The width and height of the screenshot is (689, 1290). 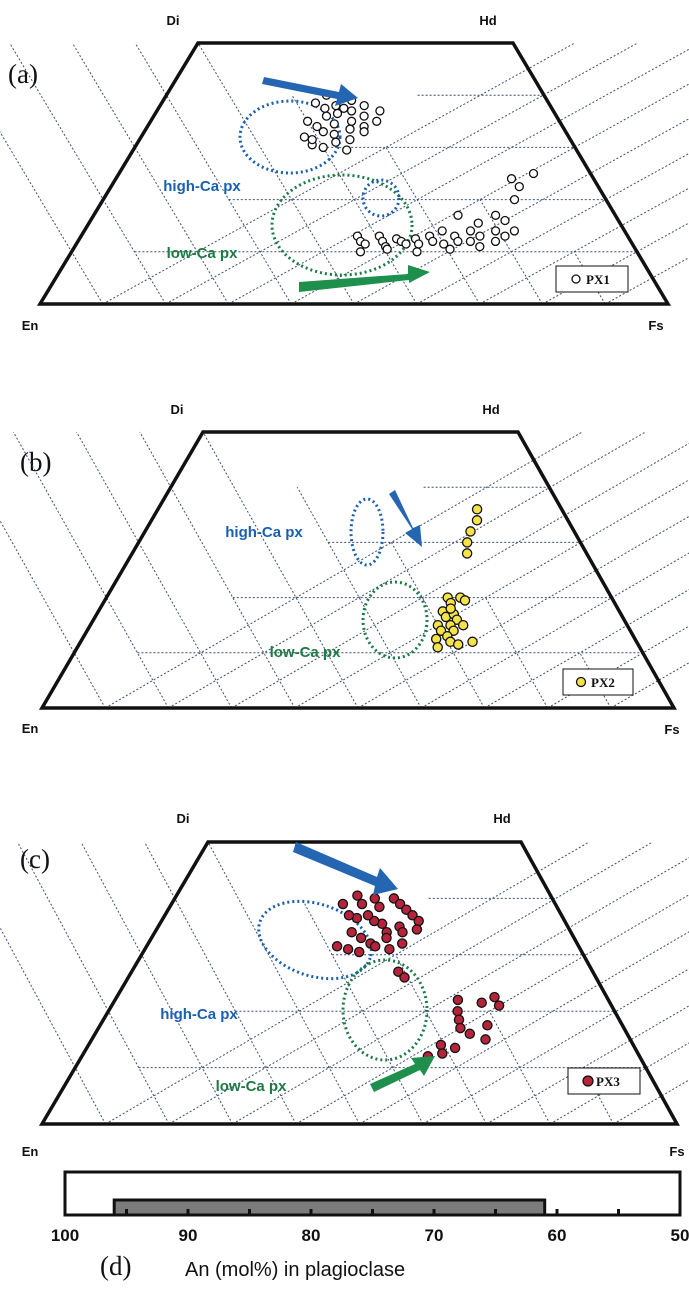 I want to click on tick-label-50: 50, so click(x=680, y=1235).